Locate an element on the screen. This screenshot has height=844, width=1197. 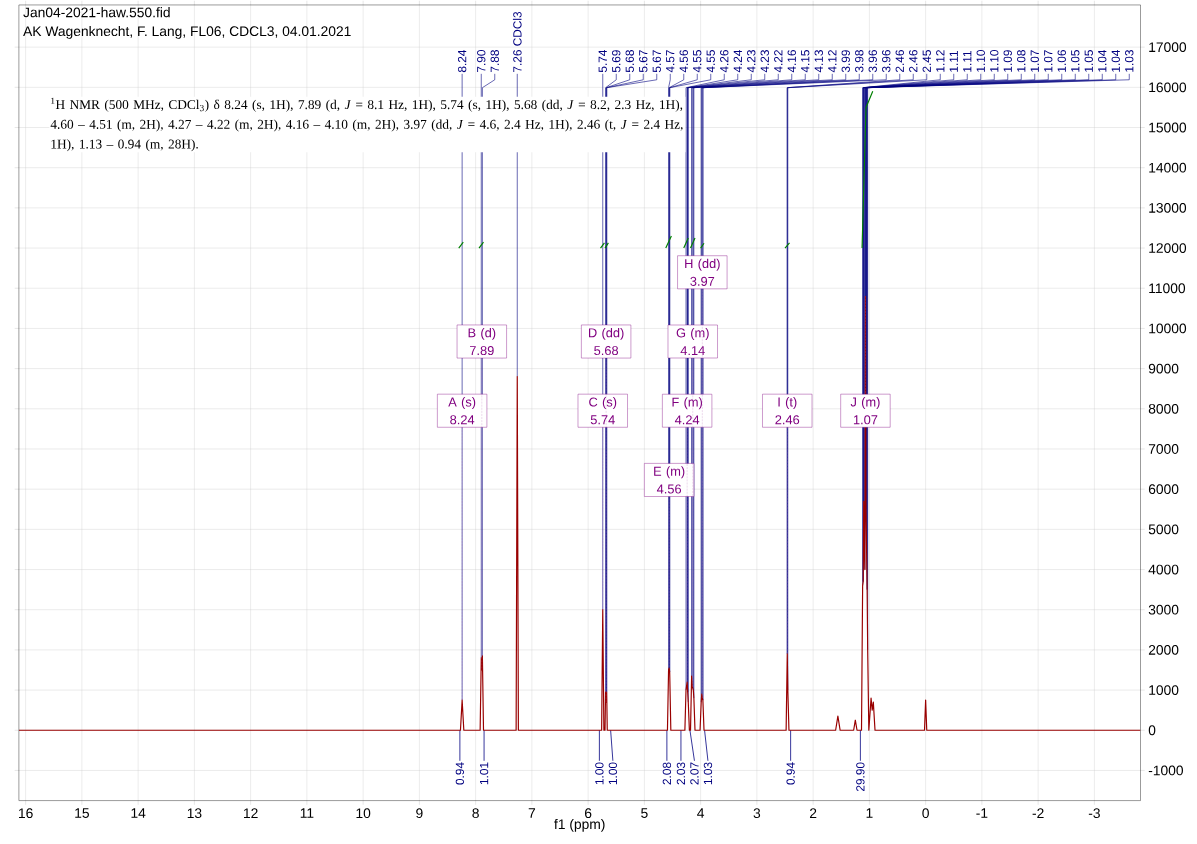
y-tick-label: 4000 is located at coordinates (1163, 569).